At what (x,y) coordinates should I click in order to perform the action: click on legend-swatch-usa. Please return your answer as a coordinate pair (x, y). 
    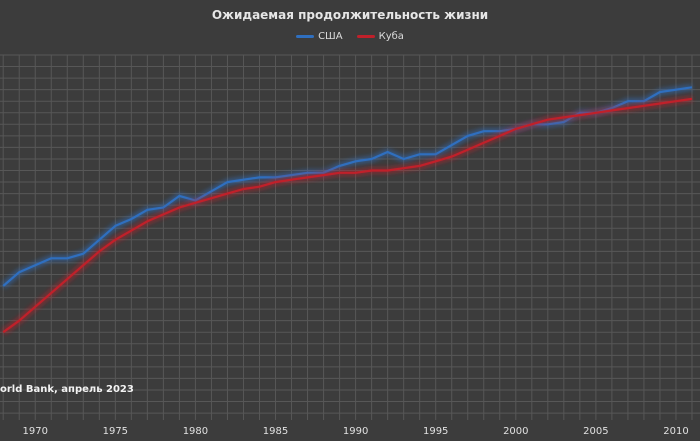
    Looking at the image, I should click on (305, 36).